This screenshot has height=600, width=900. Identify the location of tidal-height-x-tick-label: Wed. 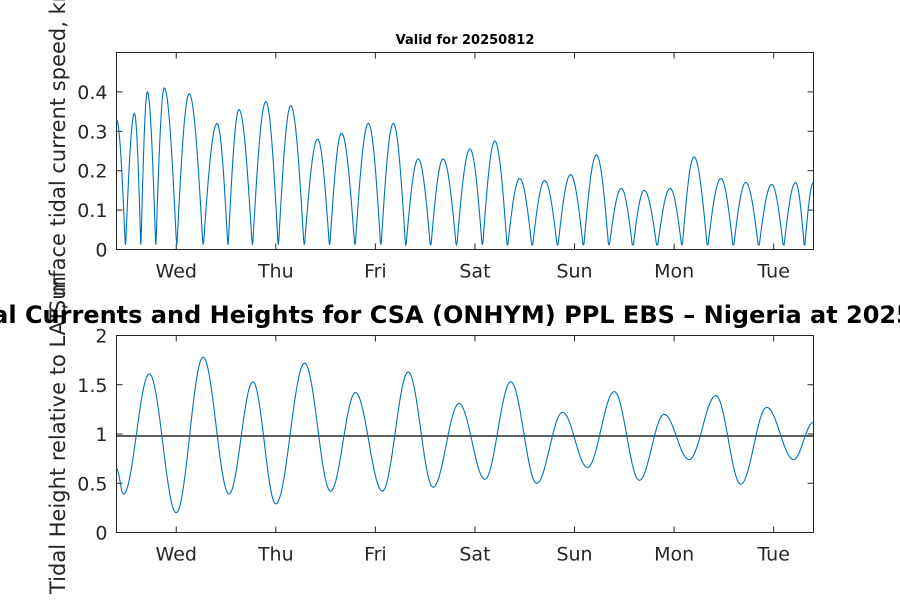
(176, 555).